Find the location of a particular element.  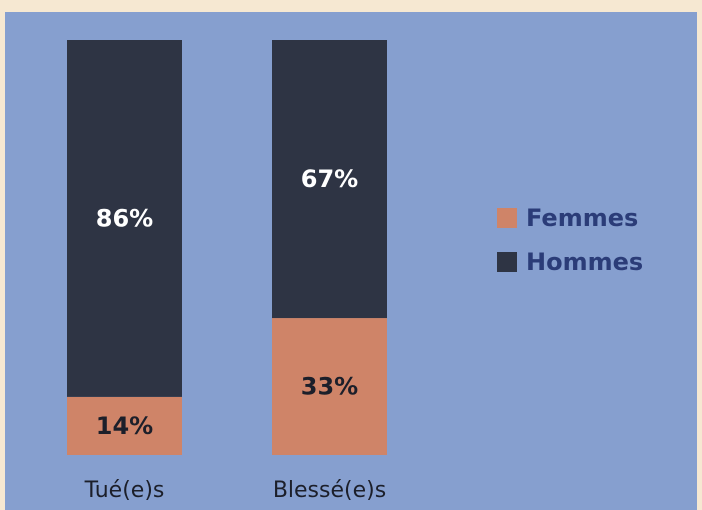

value-label: 14% is located at coordinates (124, 426).